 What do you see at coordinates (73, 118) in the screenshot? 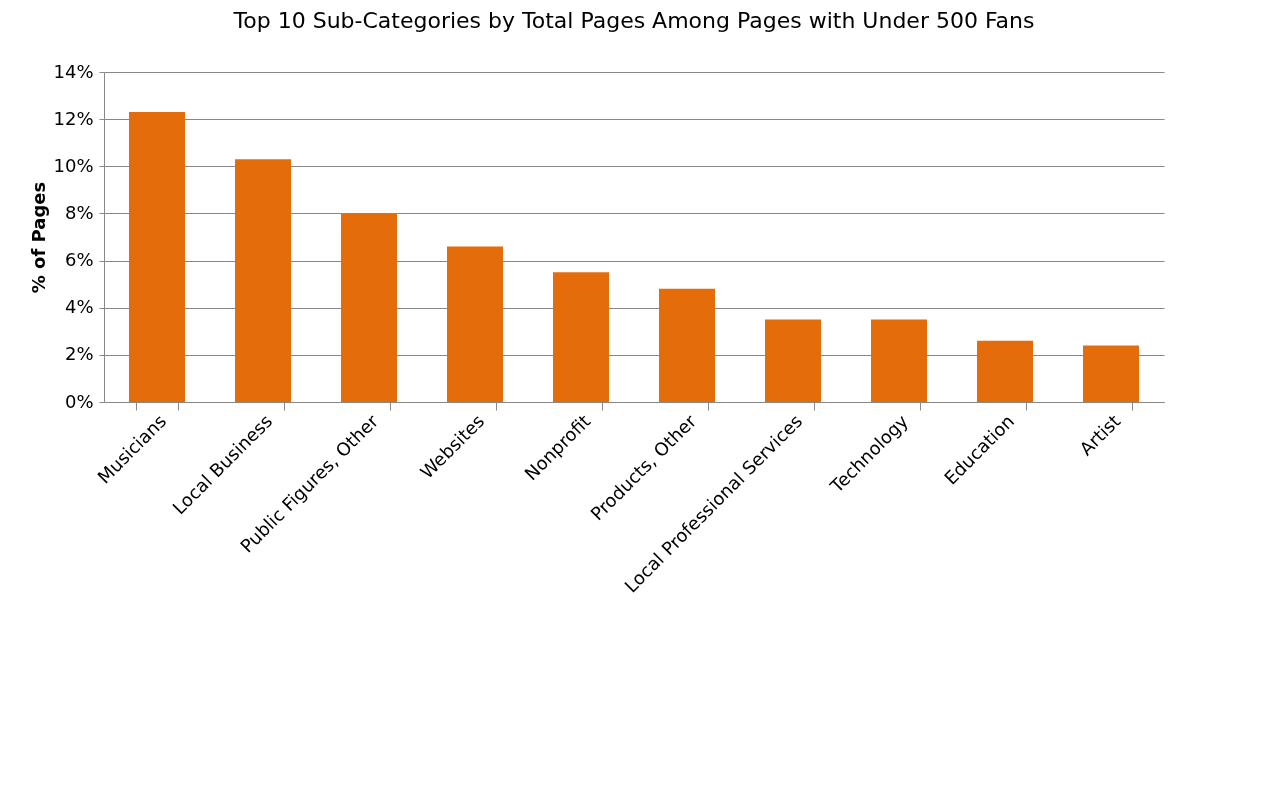
I see `y-tick-label: 12%` at bounding box center [73, 118].